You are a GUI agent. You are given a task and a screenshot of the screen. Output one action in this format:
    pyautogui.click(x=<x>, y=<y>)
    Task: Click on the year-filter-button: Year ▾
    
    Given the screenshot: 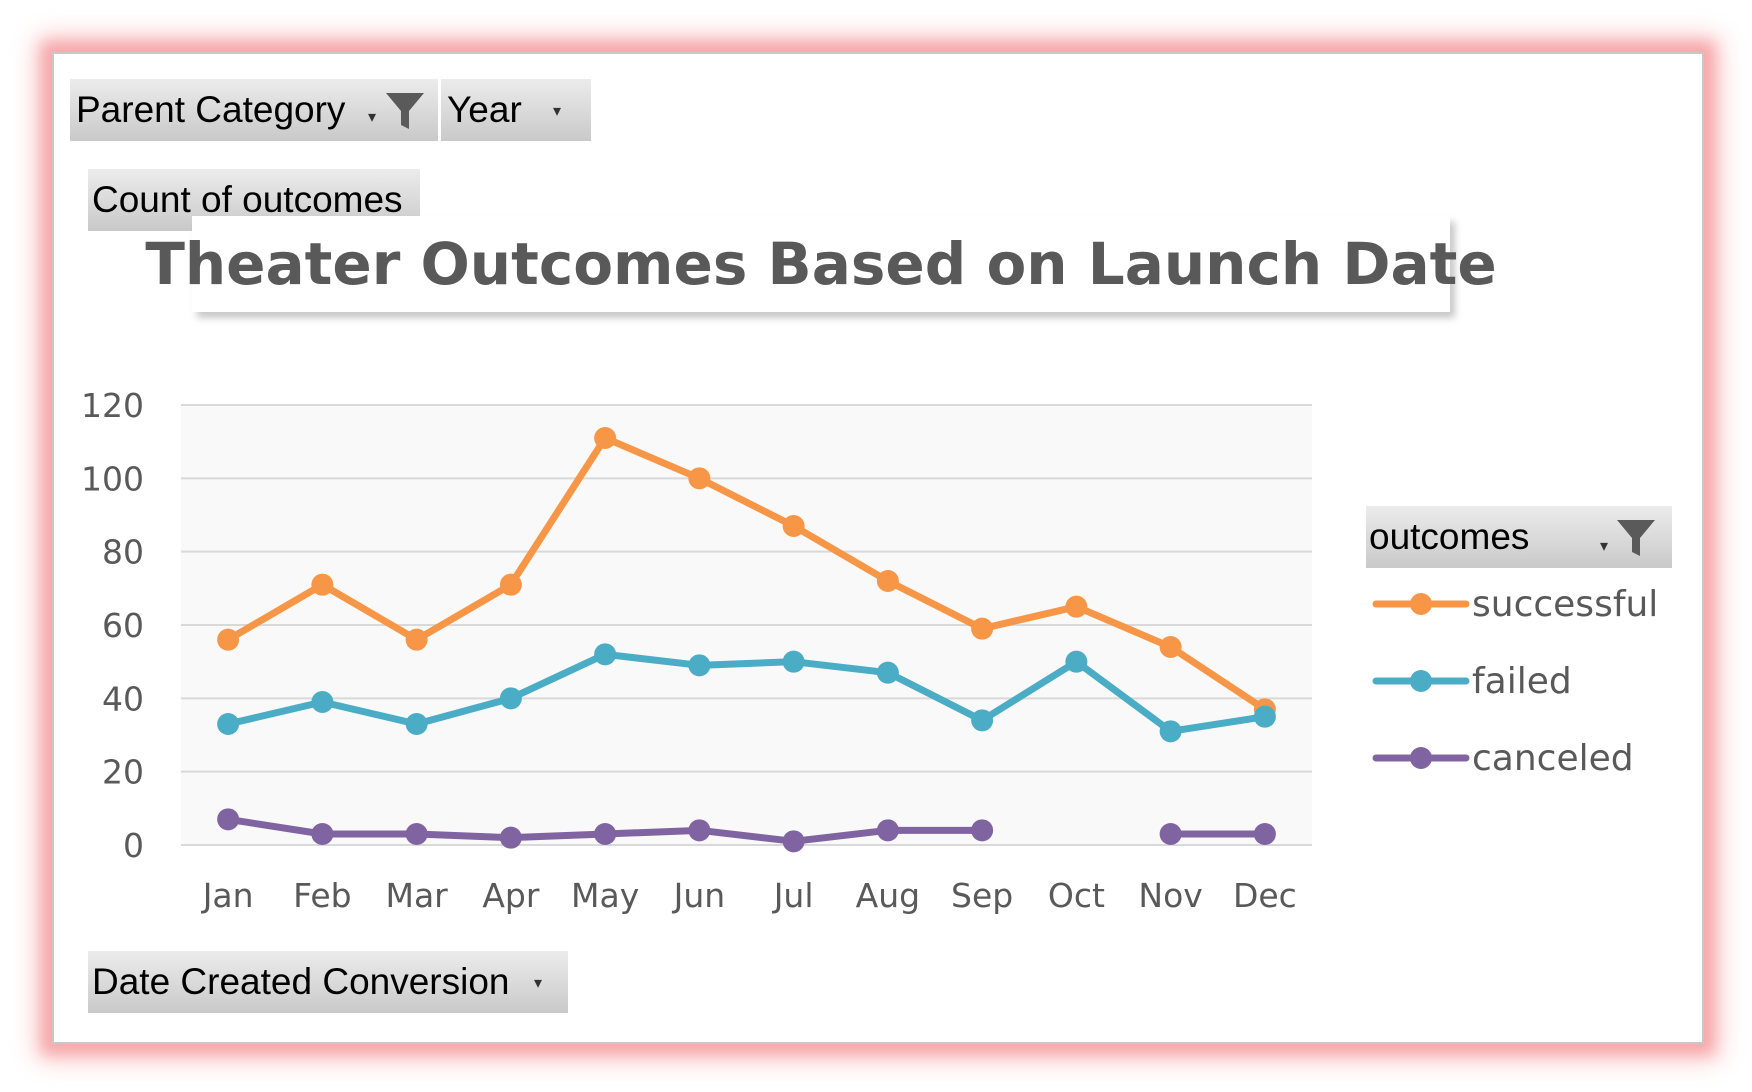 What is the action you would take?
    pyautogui.click(x=516, y=110)
    